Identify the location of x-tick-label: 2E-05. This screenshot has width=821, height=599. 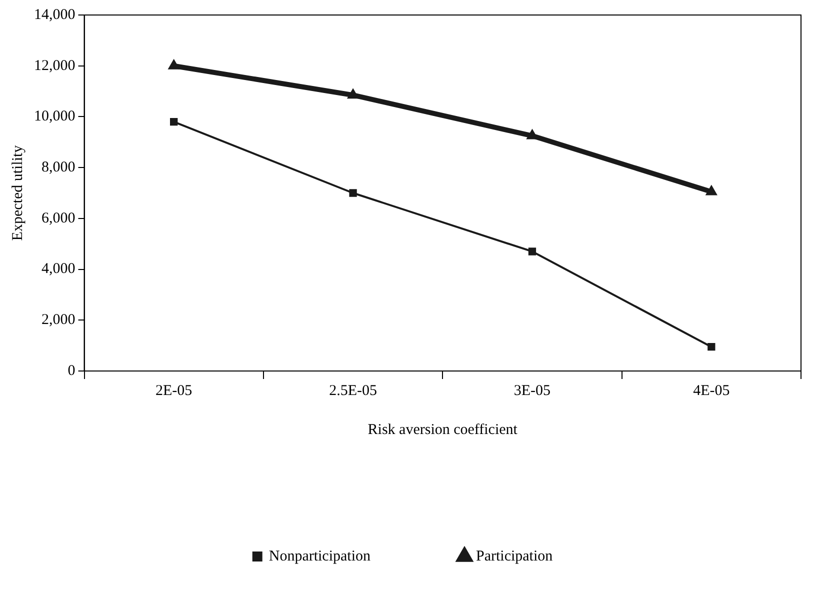
(174, 390).